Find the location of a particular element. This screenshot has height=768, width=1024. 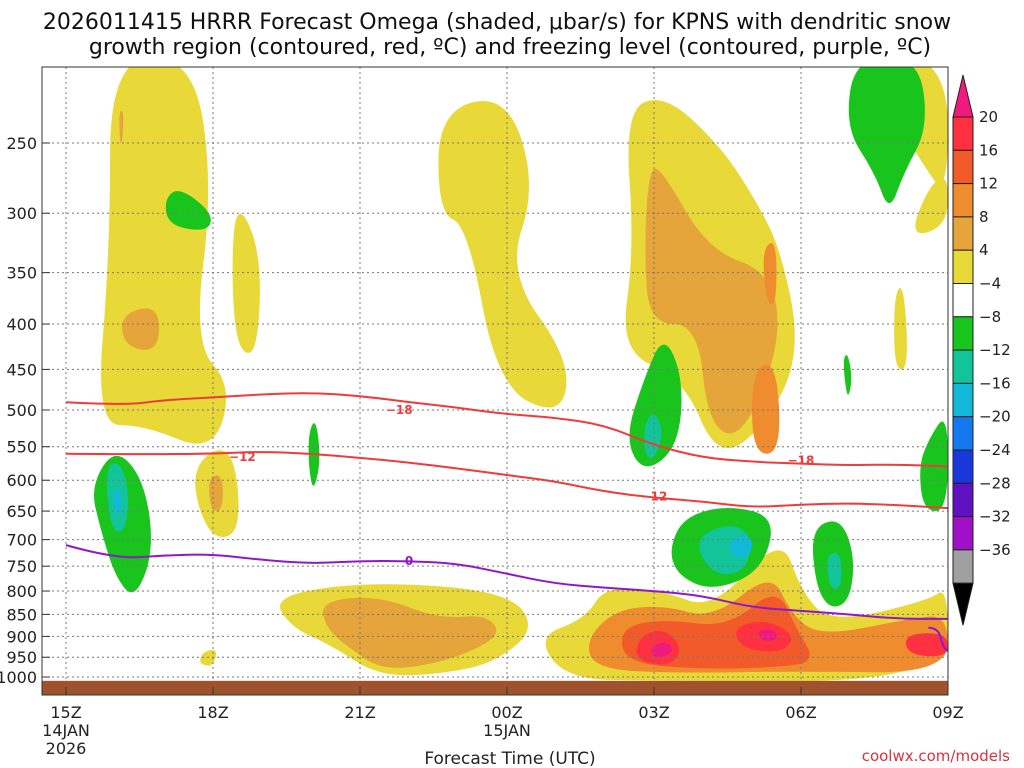

y-tick-label-400: 400 is located at coordinates (21, 324).